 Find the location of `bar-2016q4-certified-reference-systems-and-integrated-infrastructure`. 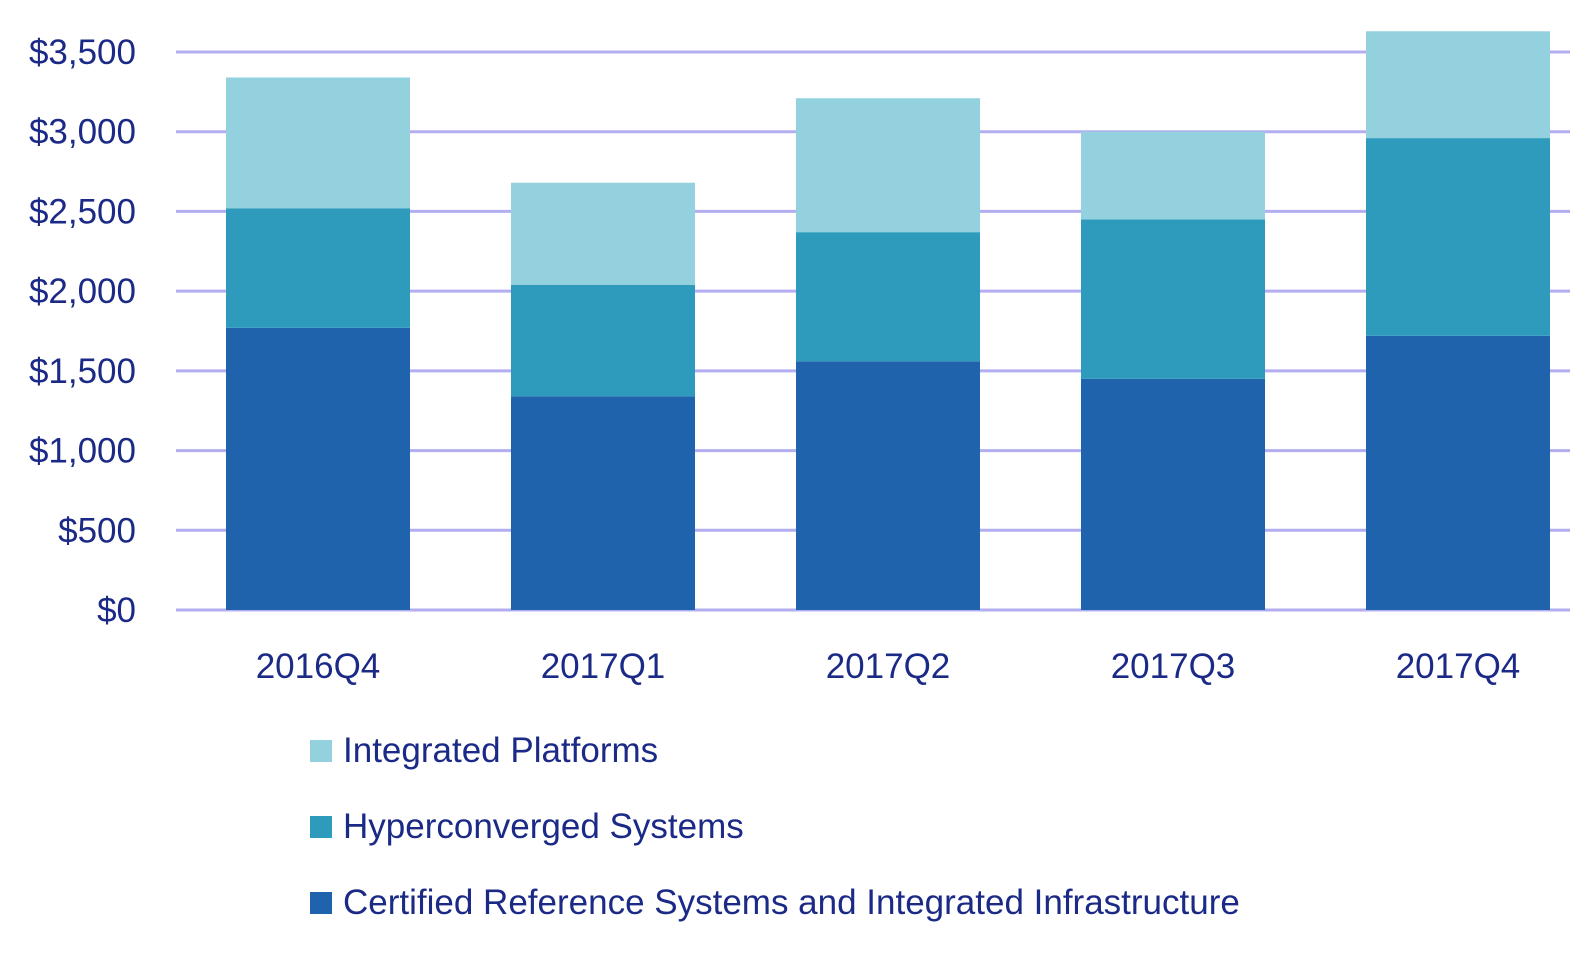

bar-2016q4-certified-reference-systems-and-integrated-infrastructure is located at coordinates (318, 468).